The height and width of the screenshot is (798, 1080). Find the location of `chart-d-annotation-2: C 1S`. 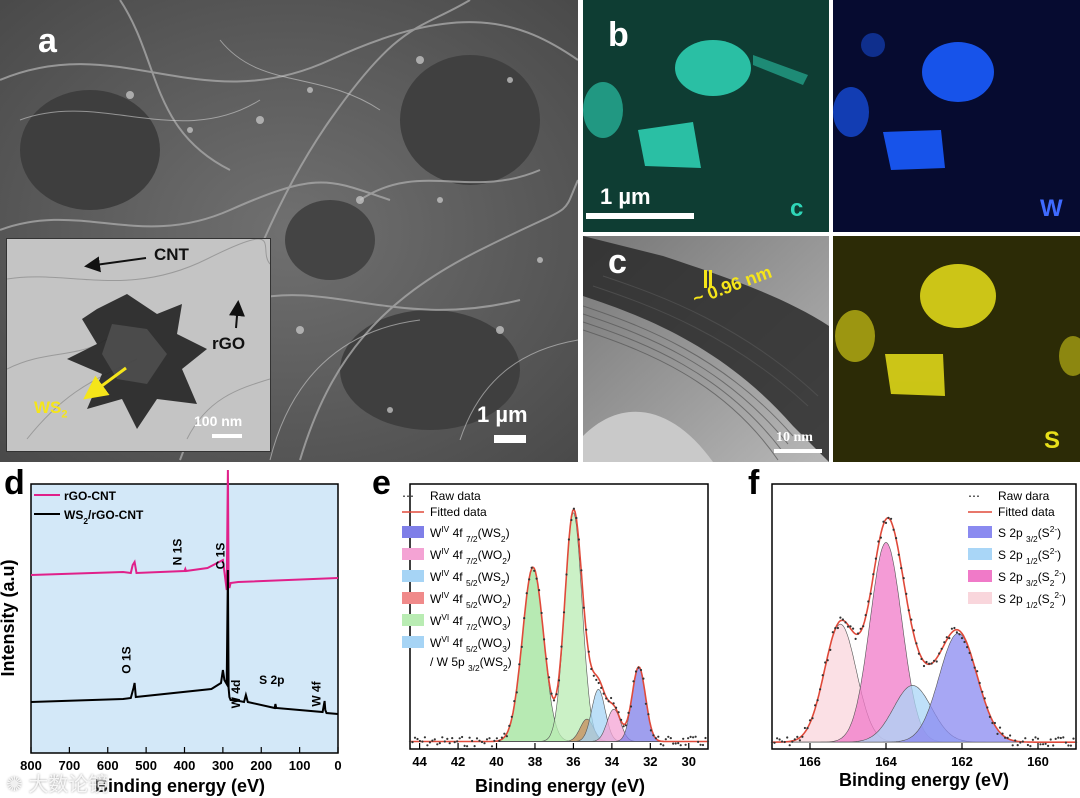

chart-d-annotation-2: C 1S is located at coordinates (221, 556).